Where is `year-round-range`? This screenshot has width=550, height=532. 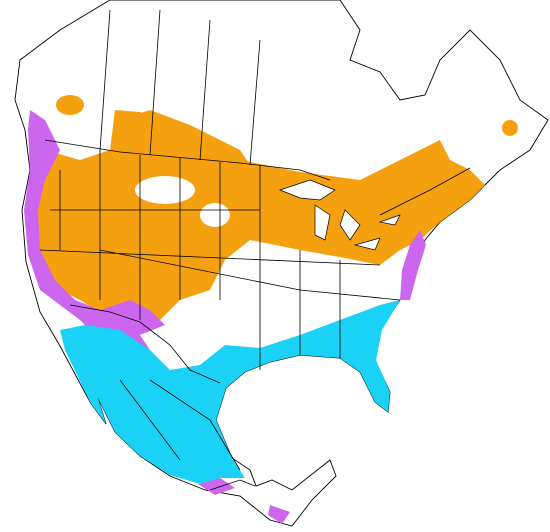 year-round-range is located at coordinates (94, 237).